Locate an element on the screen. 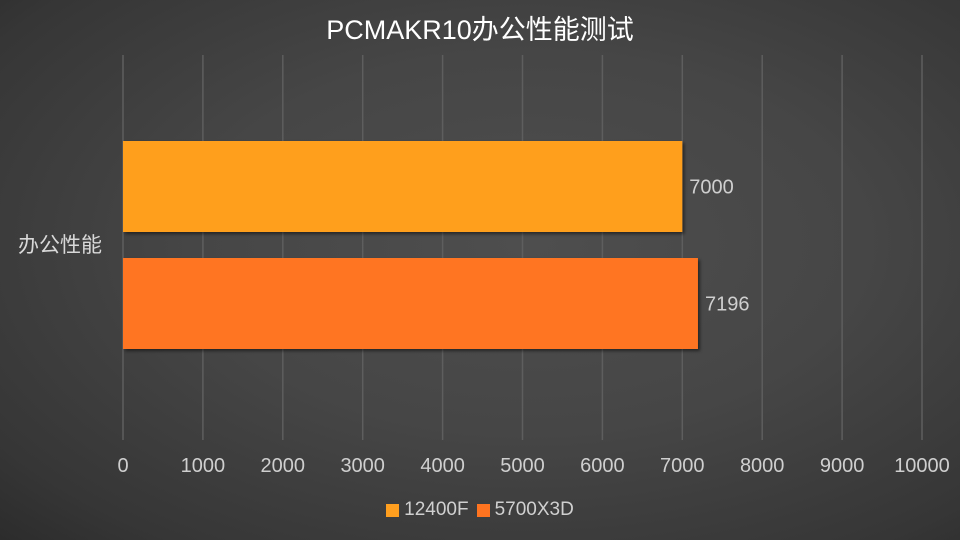  bar-5700X3D is located at coordinates (410, 303).